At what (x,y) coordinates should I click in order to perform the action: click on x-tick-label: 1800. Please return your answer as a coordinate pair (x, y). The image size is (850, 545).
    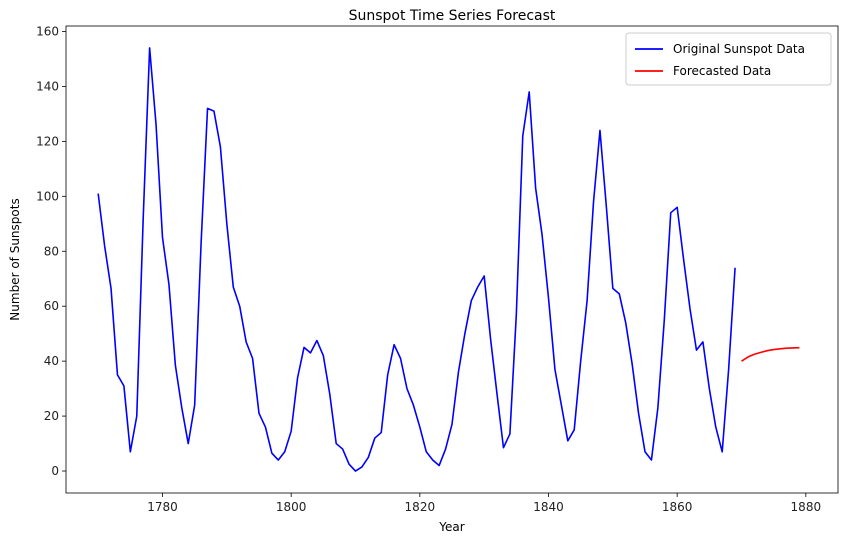
    Looking at the image, I should click on (291, 507).